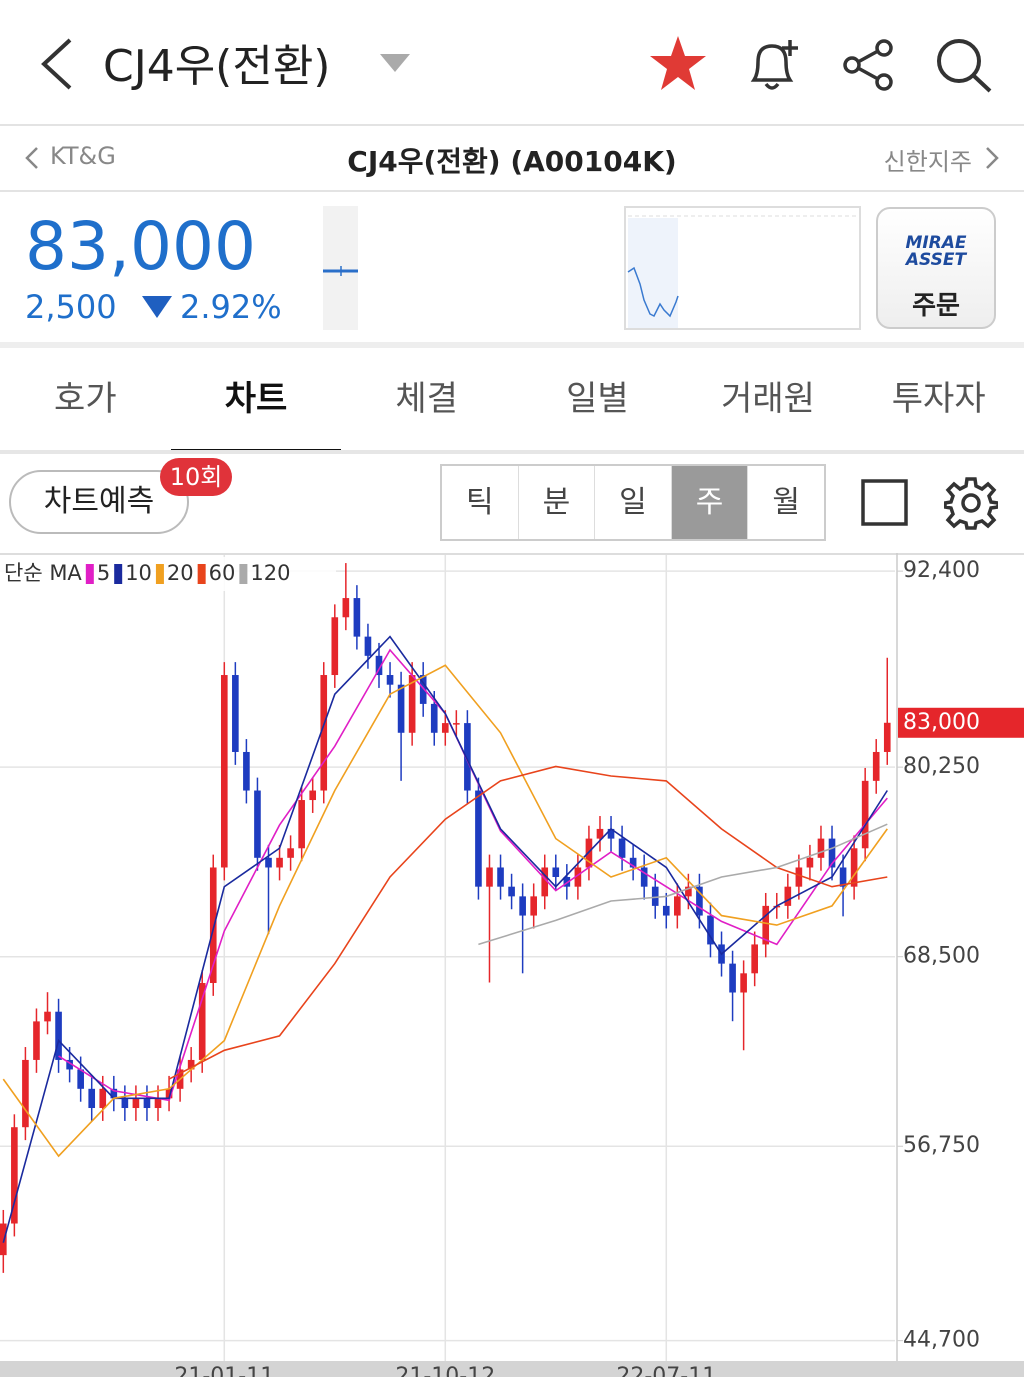 The height and width of the screenshot is (1377, 1024). What do you see at coordinates (709, 502) in the screenshot?
I see `period-button: 주` at bounding box center [709, 502].